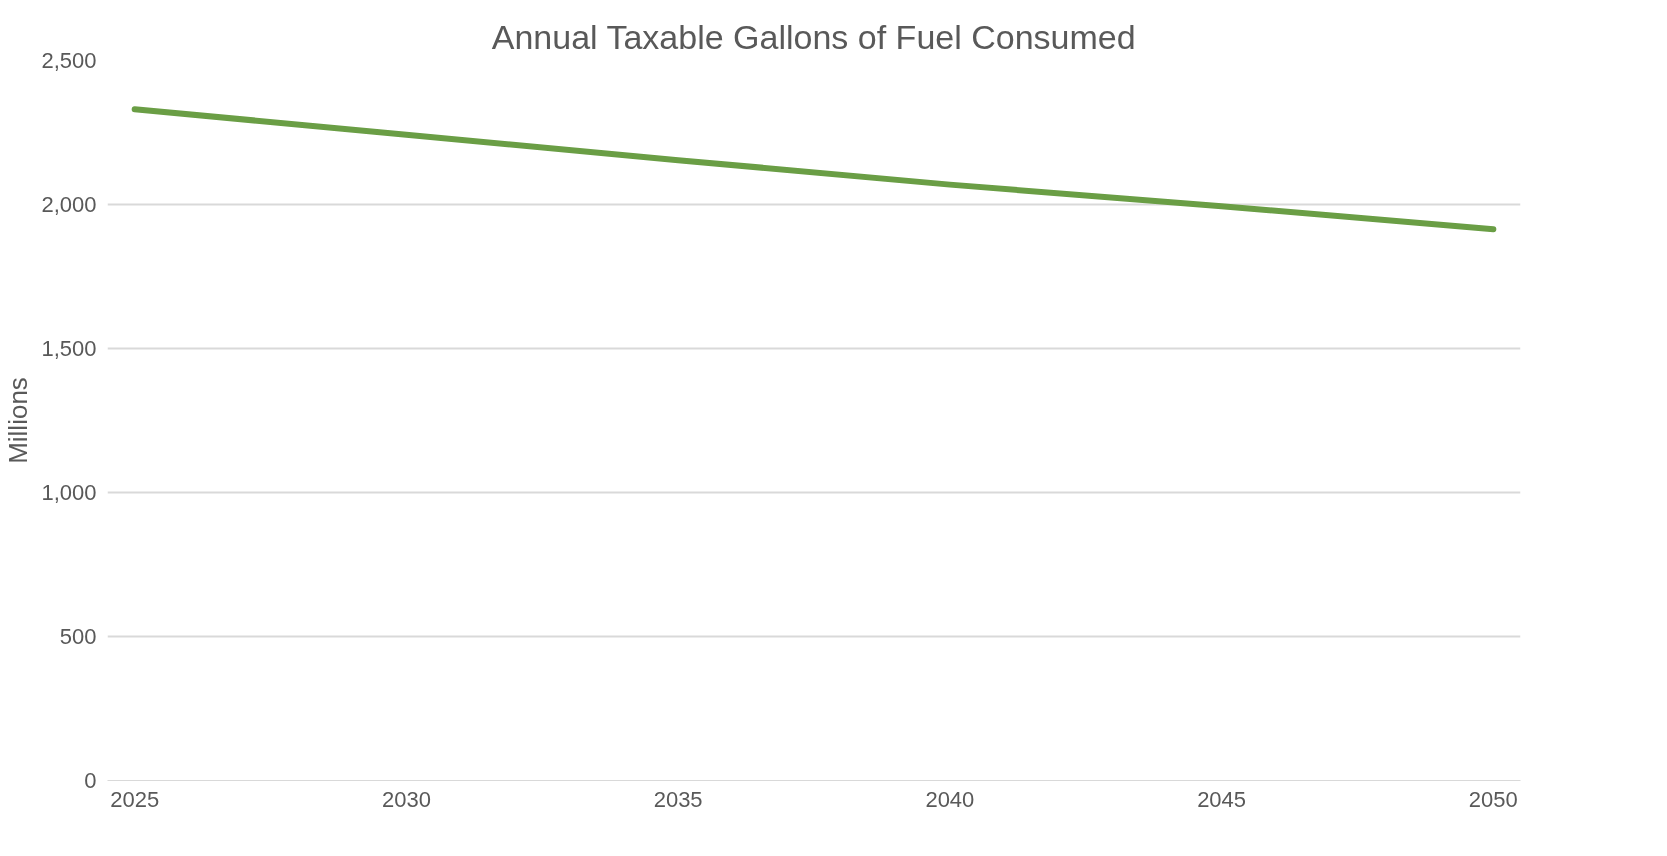  Describe the element at coordinates (678, 799) in the screenshot. I see `x-tick-label: 2035` at that location.